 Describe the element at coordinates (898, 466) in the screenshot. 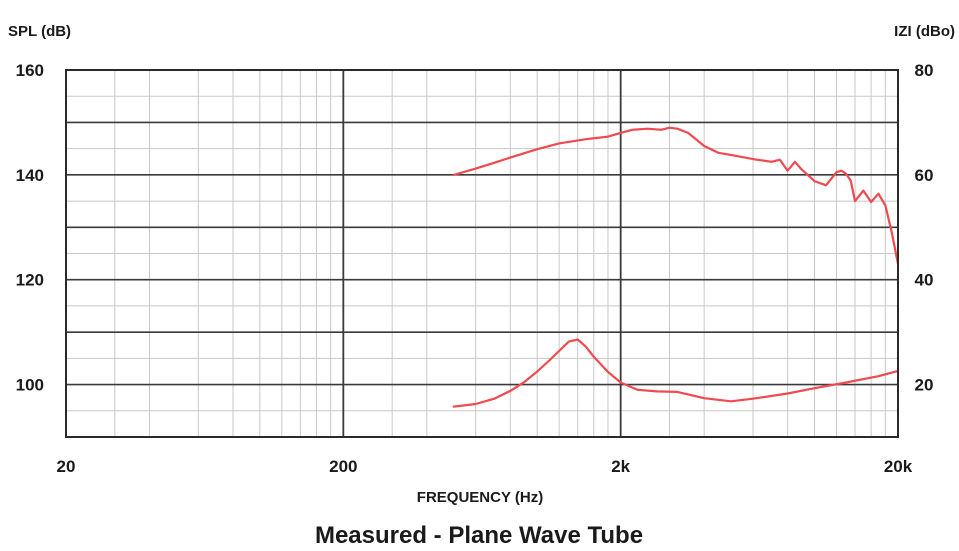

I see `x-tick-label: 20k` at that location.